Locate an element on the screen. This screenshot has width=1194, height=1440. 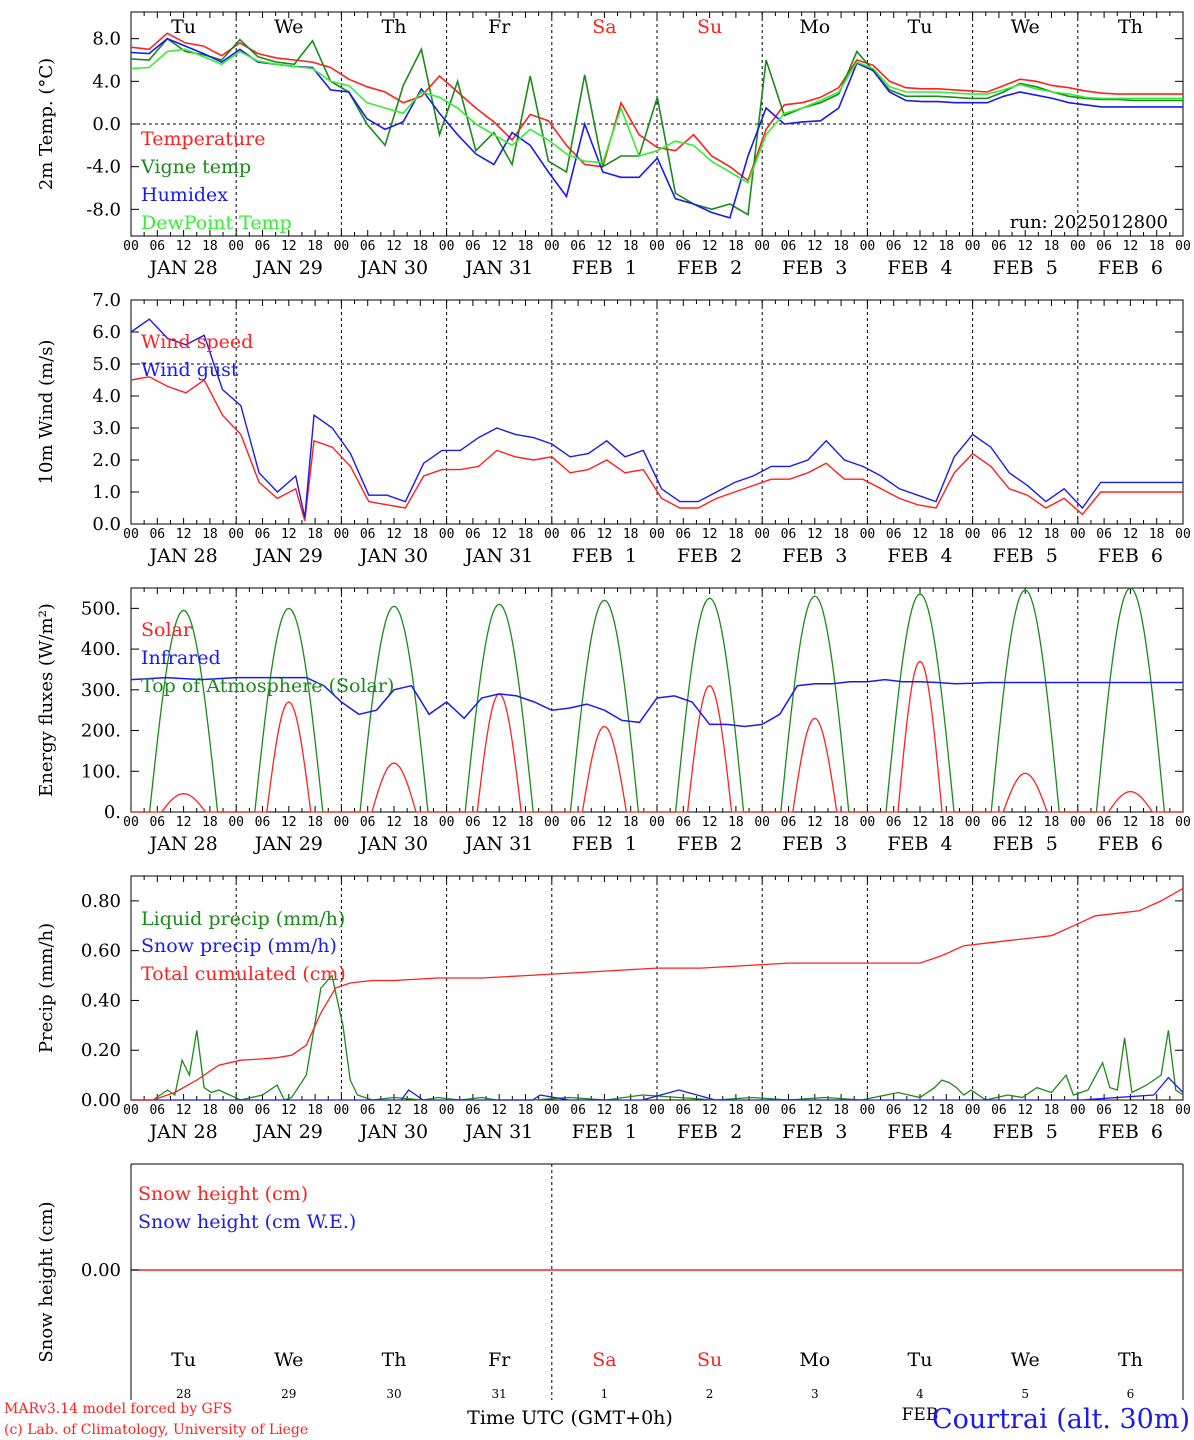
date-label: FEB 4 is located at coordinates (919, 844).